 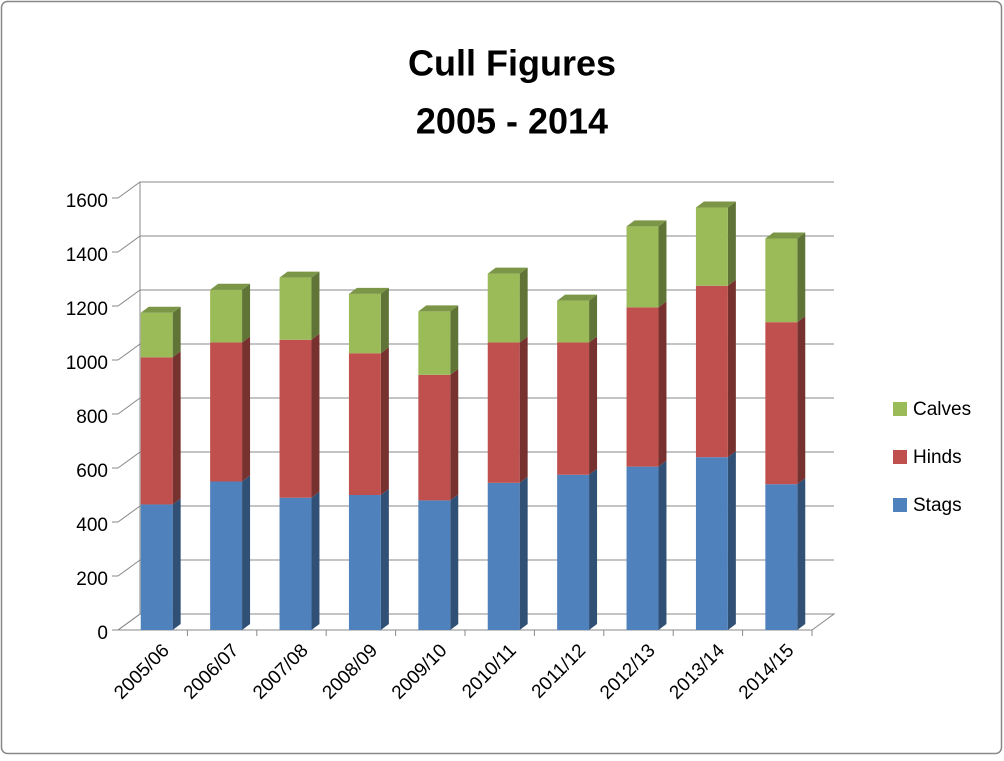 What do you see at coordinates (937, 505) in the screenshot?
I see `legend-label: Stags` at bounding box center [937, 505].